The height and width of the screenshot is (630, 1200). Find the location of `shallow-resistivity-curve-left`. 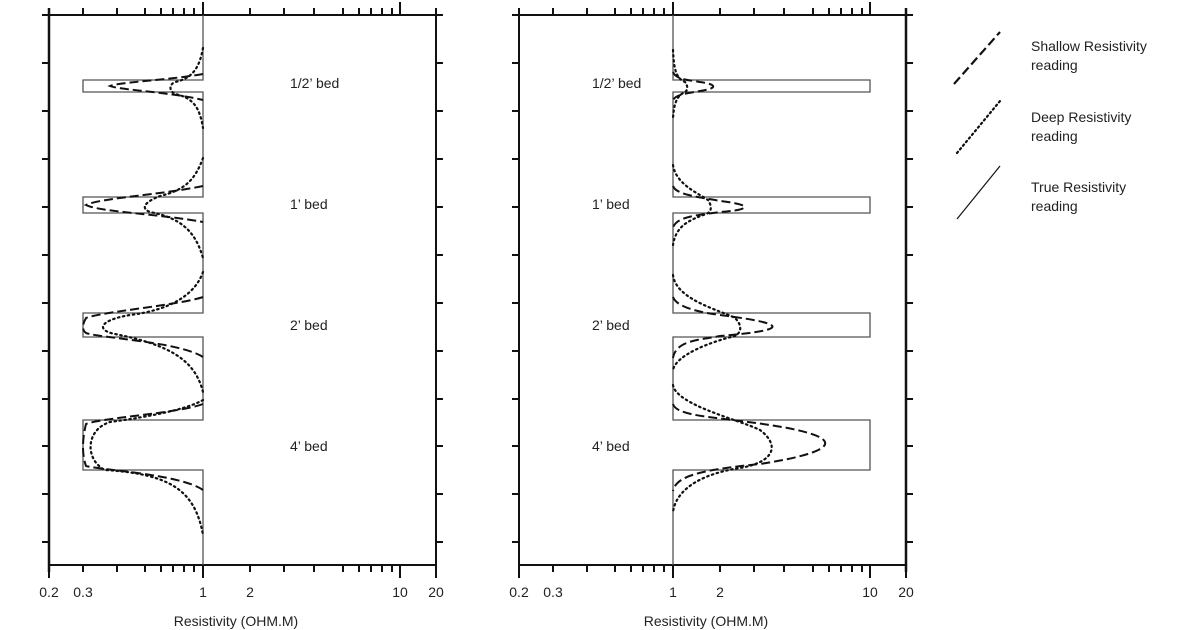

shallow-resistivity-curve-left is located at coordinates (143, 282).